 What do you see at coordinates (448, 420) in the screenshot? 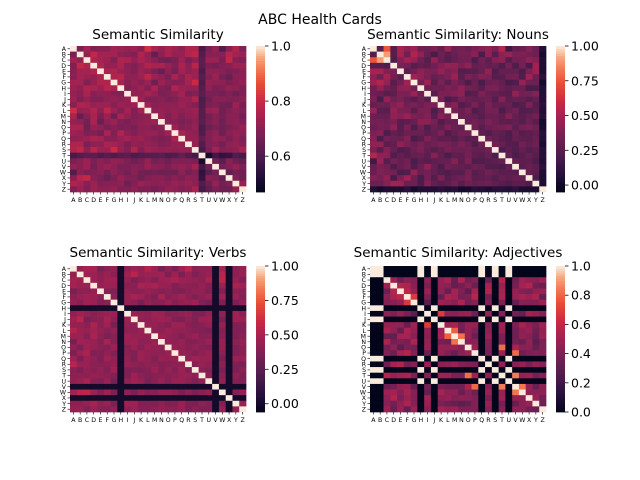
I see `column-tick-label: L` at bounding box center [448, 420].